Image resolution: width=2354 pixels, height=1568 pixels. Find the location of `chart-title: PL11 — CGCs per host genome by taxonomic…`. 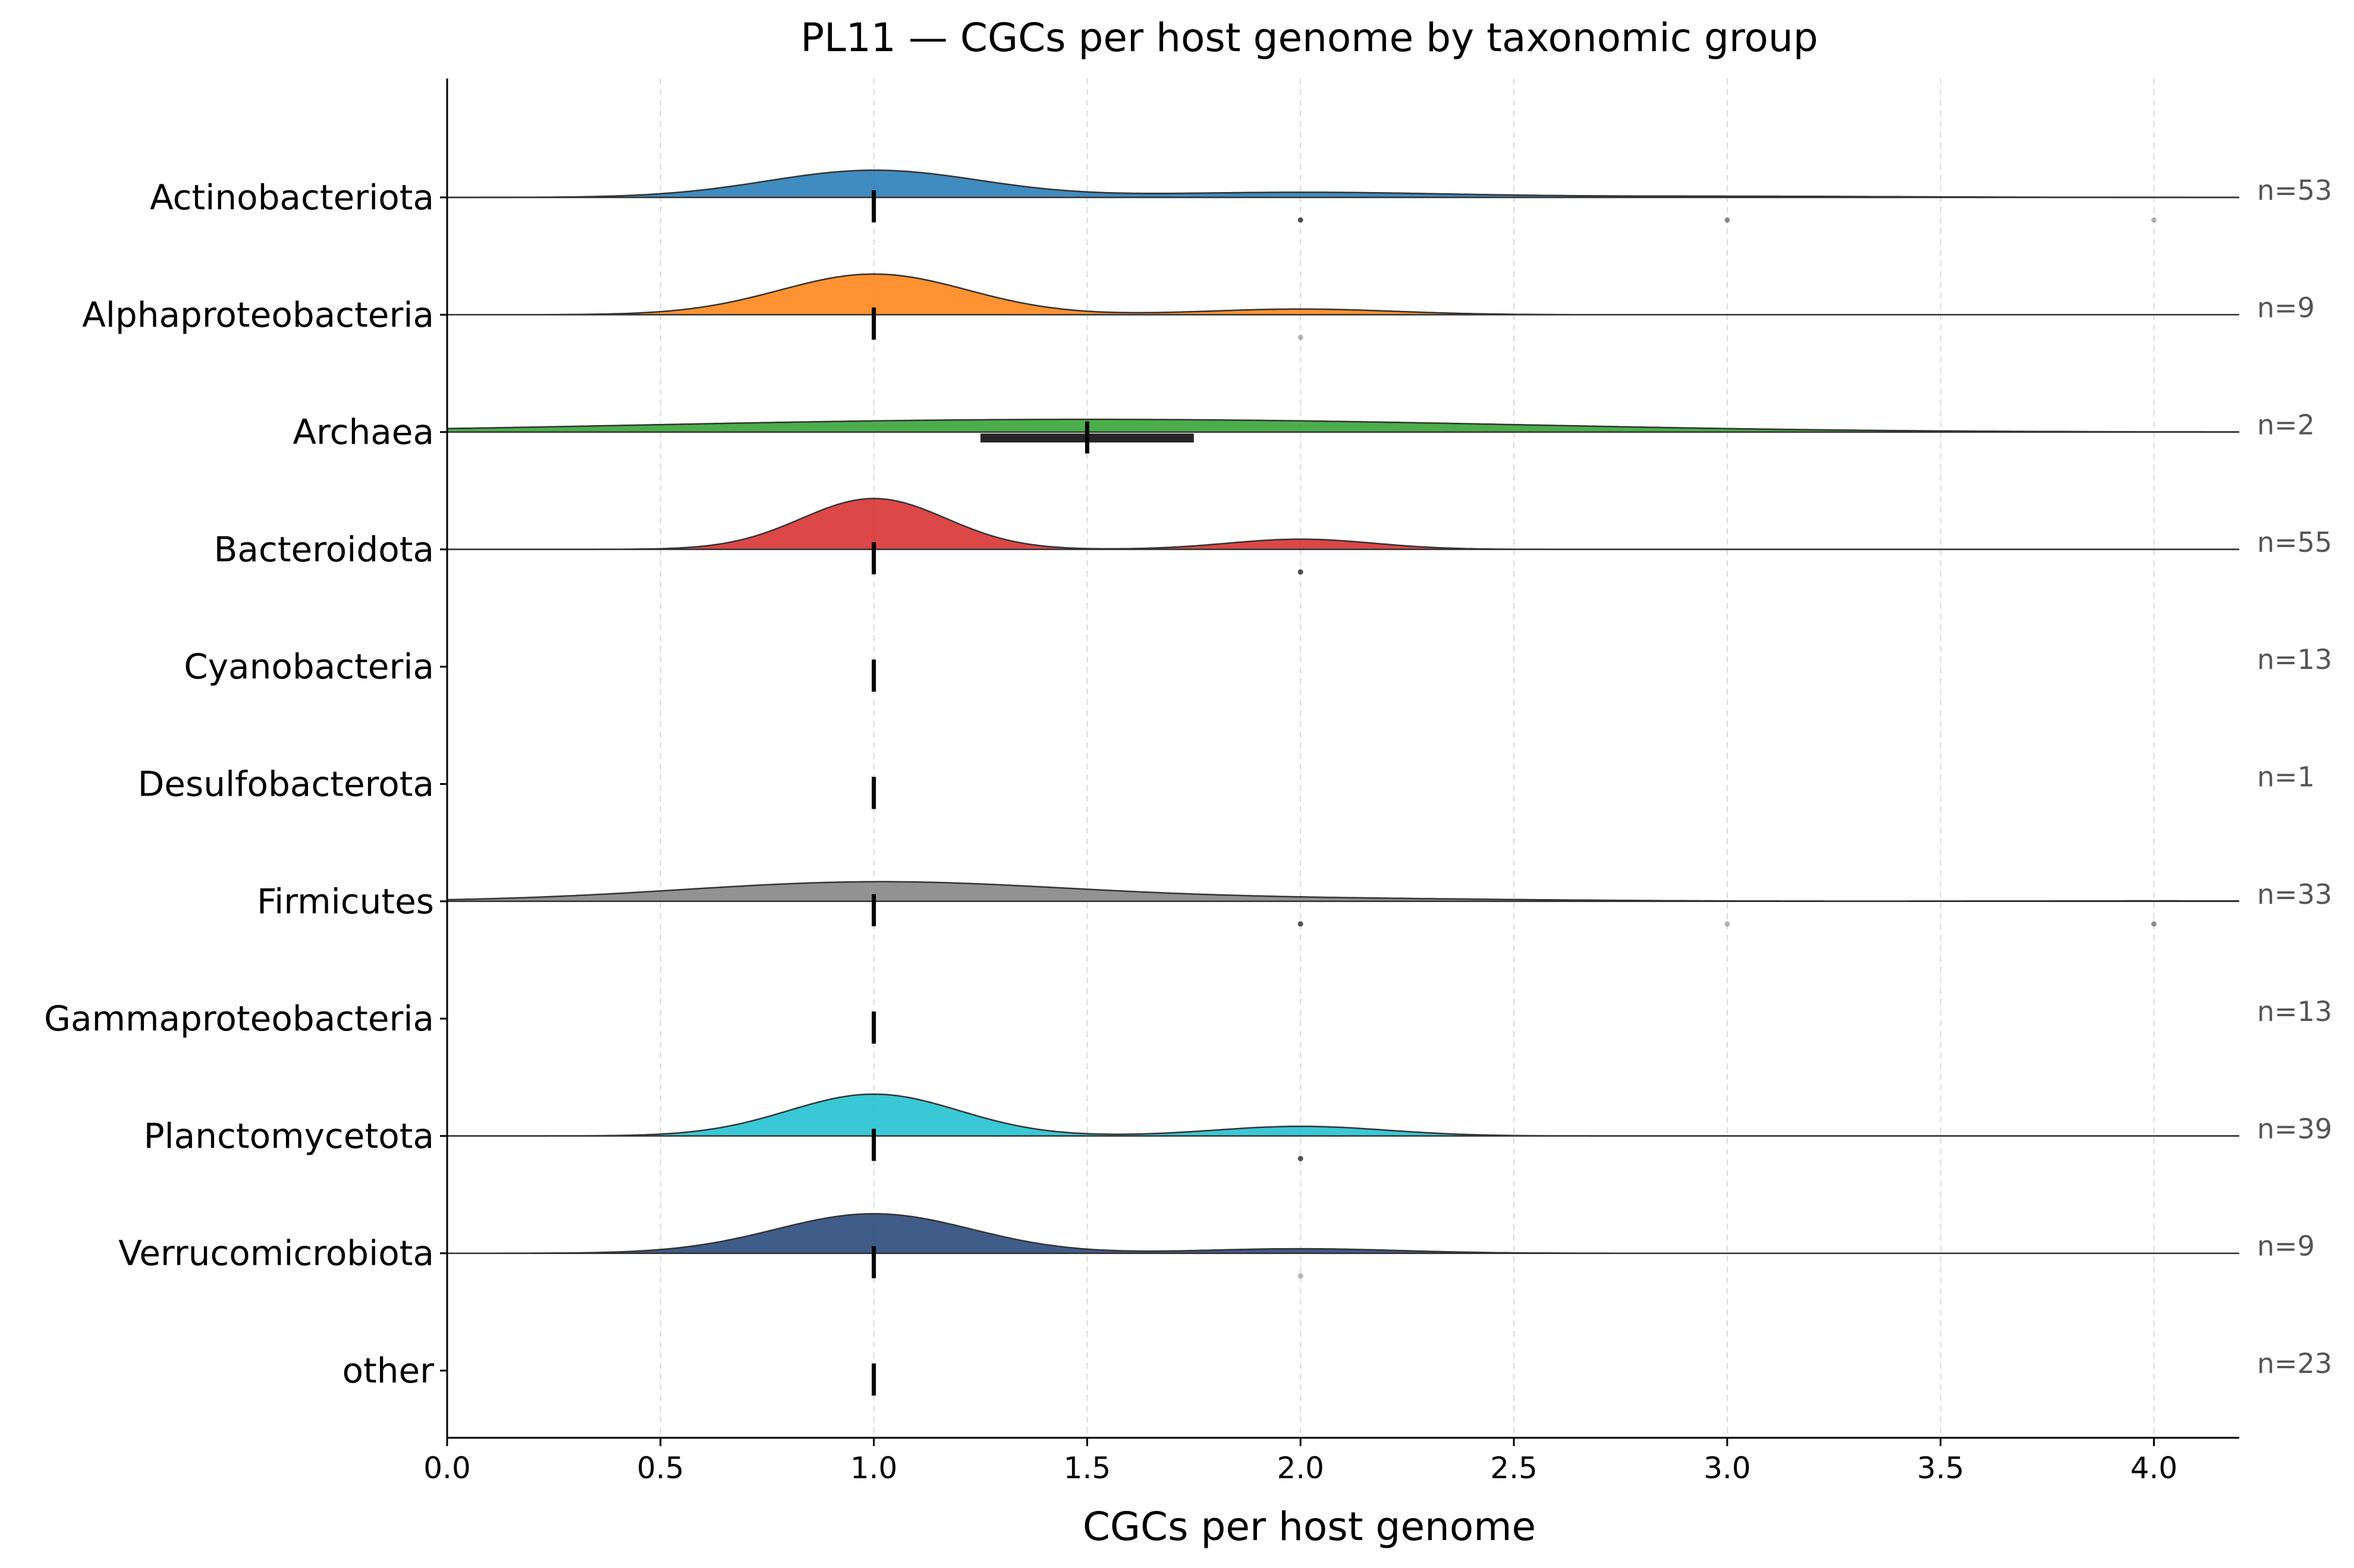

chart-title: PL11 — CGCs per host genome by taxonomic… is located at coordinates (1309, 38).